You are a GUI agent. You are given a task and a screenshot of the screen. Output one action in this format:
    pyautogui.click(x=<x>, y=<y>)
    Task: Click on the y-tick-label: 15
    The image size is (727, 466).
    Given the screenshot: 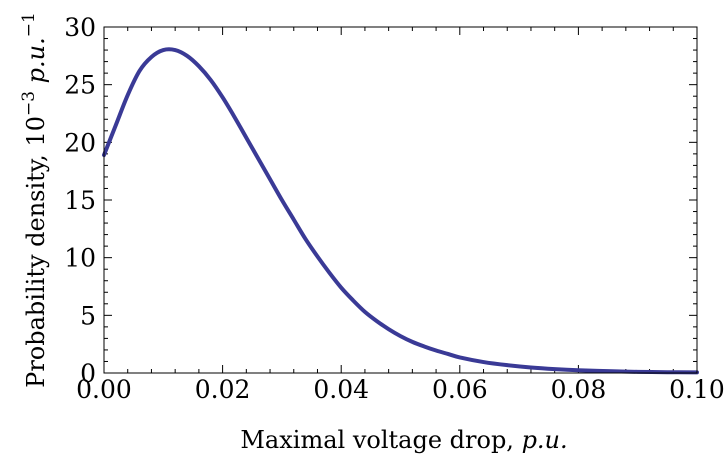 What is the action you would take?
    pyautogui.click(x=80, y=200)
    